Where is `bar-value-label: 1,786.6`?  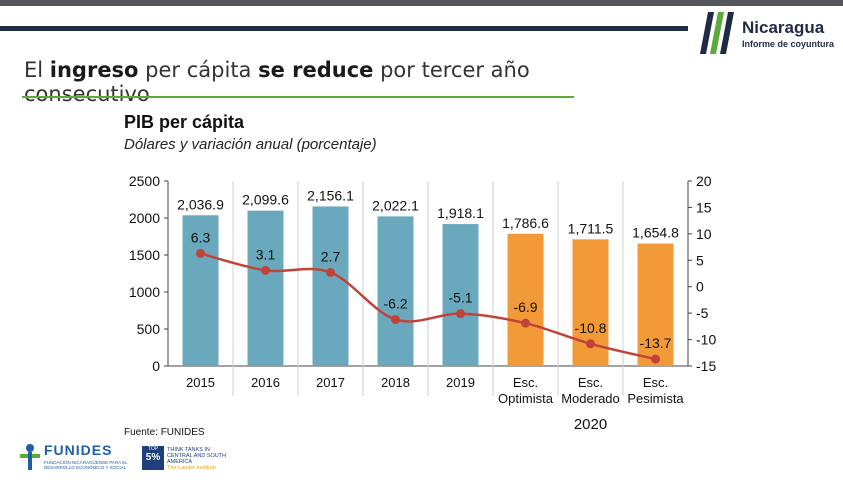
bar-value-label: 1,786.6 is located at coordinates (525, 223).